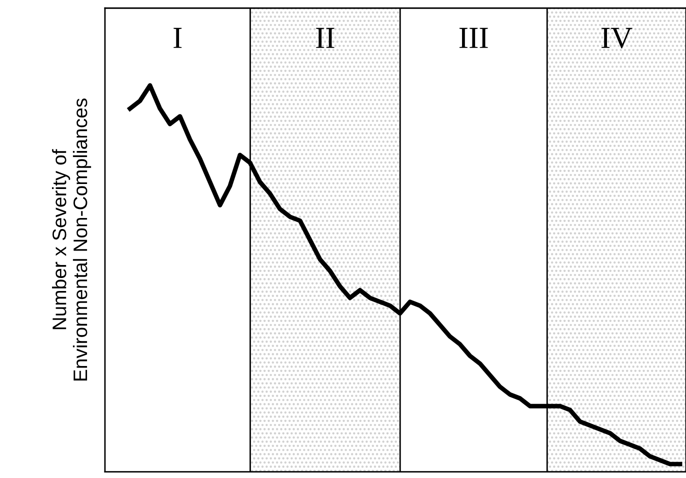  Describe the element at coordinates (72, 239) in the screenshot. I see `y-axis-title: Number x Severity of Environmental Non-Compliances` at that location.